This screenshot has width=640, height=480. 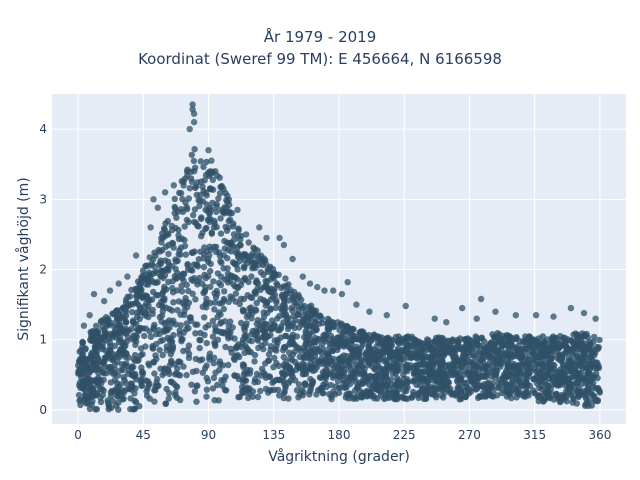 What do you see at coordinates (43, 340) in the screenshot?
I see `y-tick-label: 1` at bounding box center [43, 340].